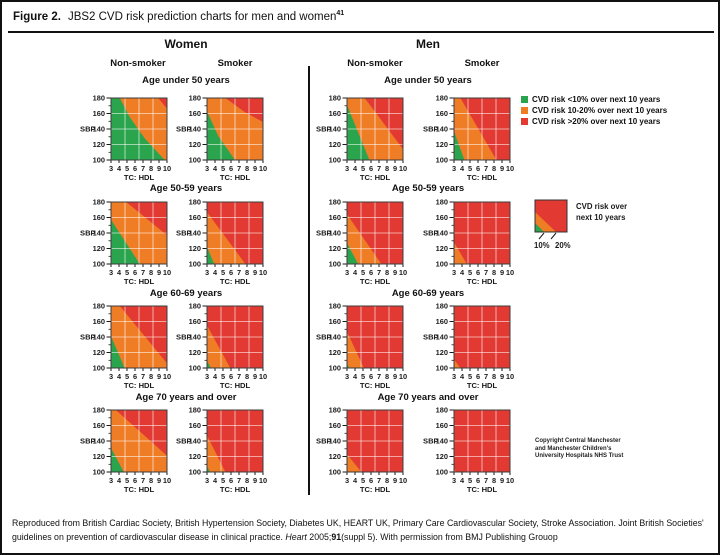 This screenshot has height=555, width=720. What do you see at coordinates (428, 80) in the screenshot?
I see `age-title-men-under-50: Age under 50 years` at bounding box center [428, 80].